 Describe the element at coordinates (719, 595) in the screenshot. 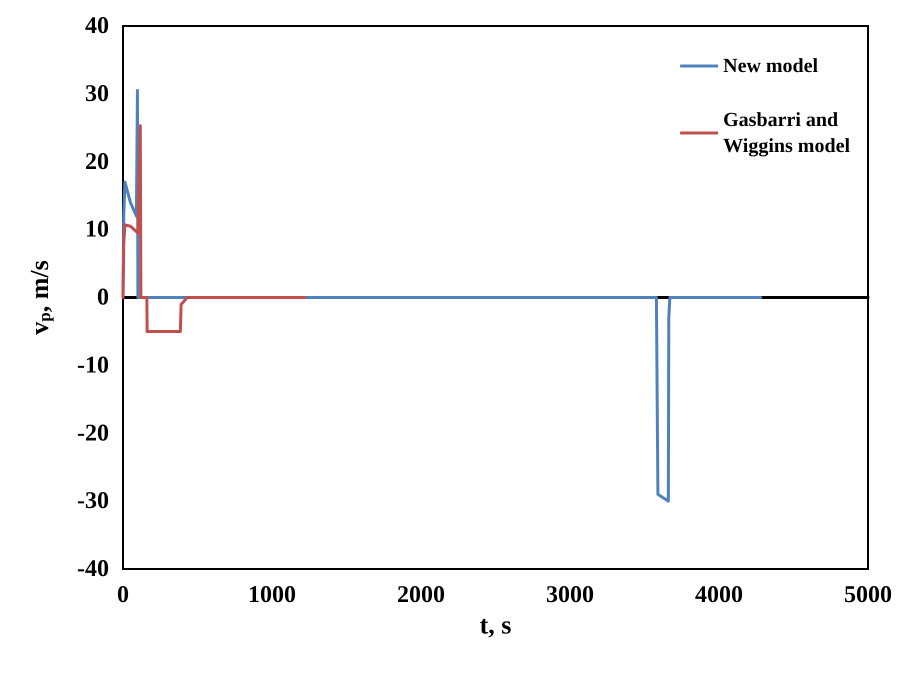

I see `x-tick-label: 4000` at that location.